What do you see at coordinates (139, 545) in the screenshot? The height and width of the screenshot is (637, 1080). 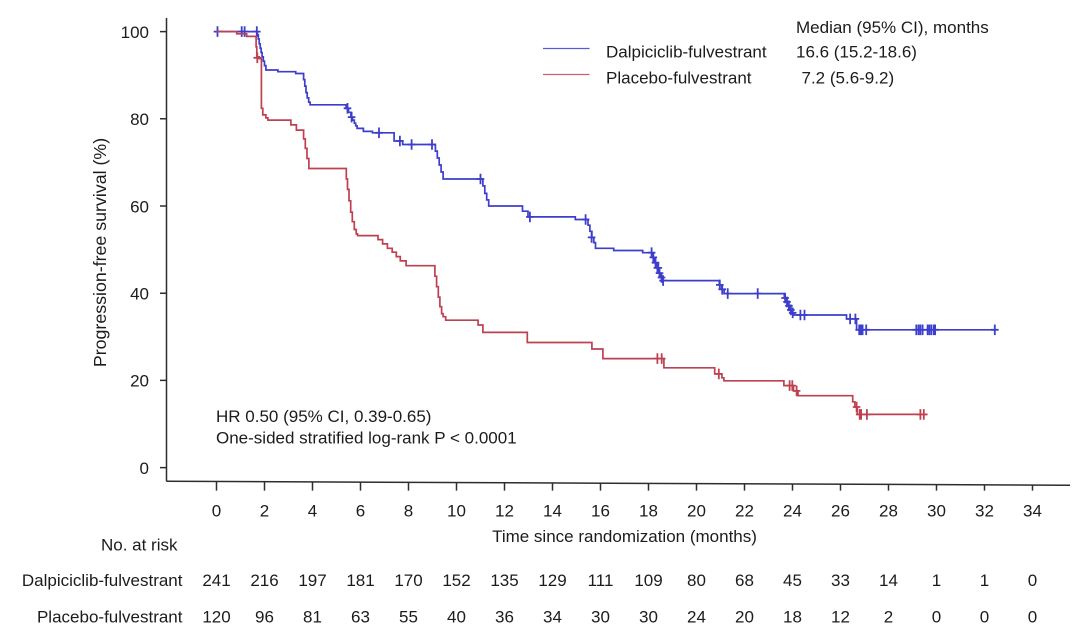 I see `svg-text: No. at risk` at bounding box center [139, 545].